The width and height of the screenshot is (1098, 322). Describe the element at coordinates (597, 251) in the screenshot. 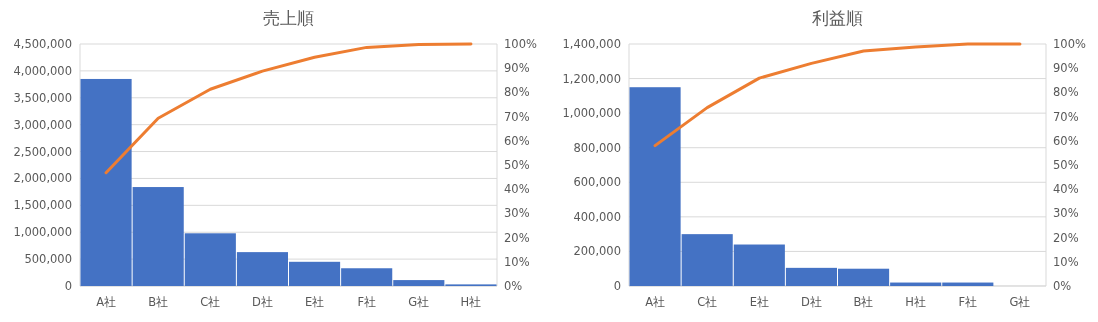

I see `y-tick-label: 200,000` at that location.